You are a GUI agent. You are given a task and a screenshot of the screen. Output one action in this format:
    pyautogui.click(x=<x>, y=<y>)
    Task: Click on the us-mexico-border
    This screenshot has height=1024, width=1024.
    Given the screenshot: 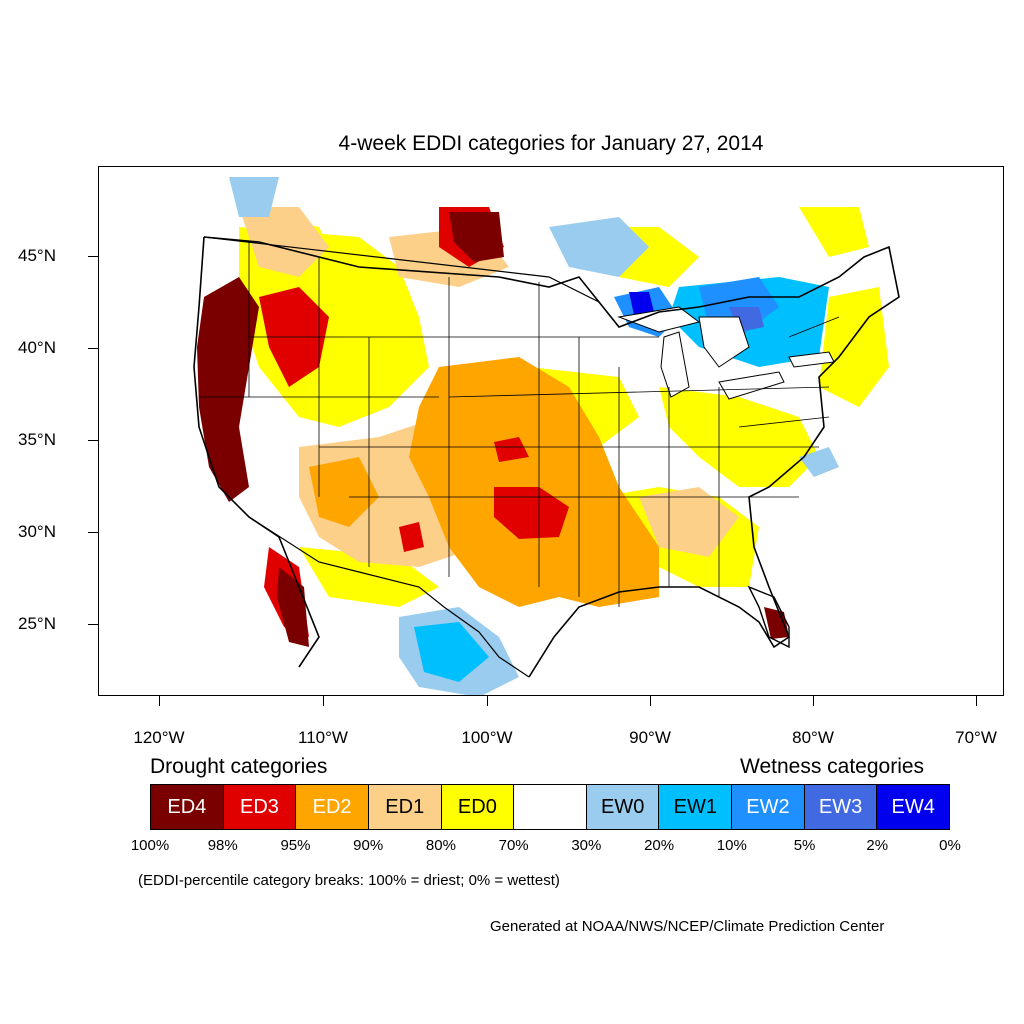 What is the action you would take?
    pyautogui.click(x=389, y=597)
    